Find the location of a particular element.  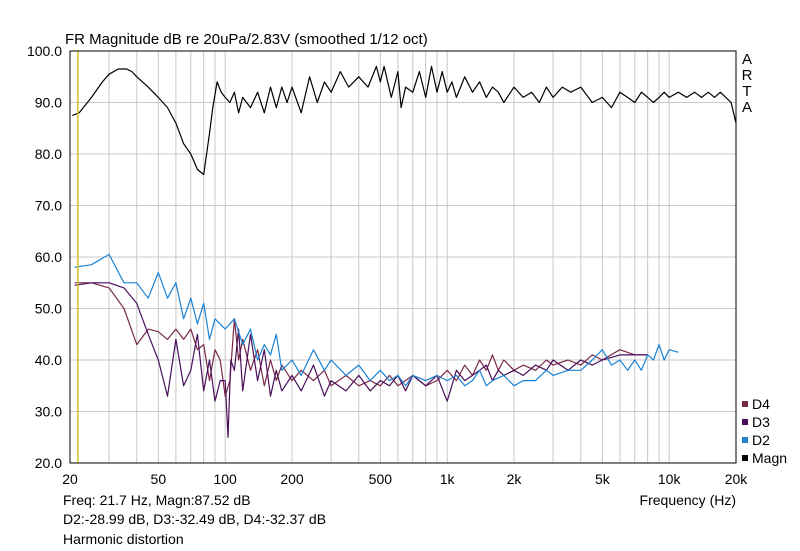

x-tick-label: 200 is located at coordinates (292, 479).